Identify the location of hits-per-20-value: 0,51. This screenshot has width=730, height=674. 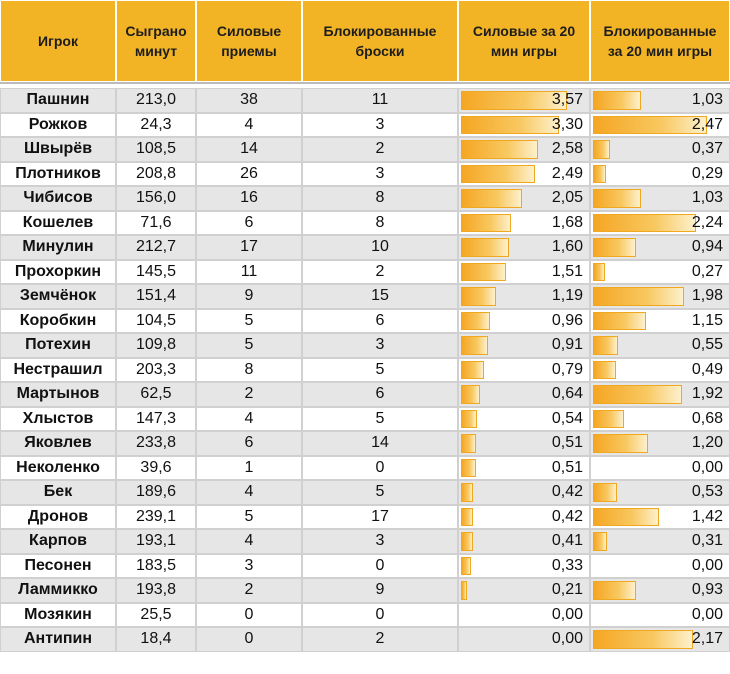
(567, 443).